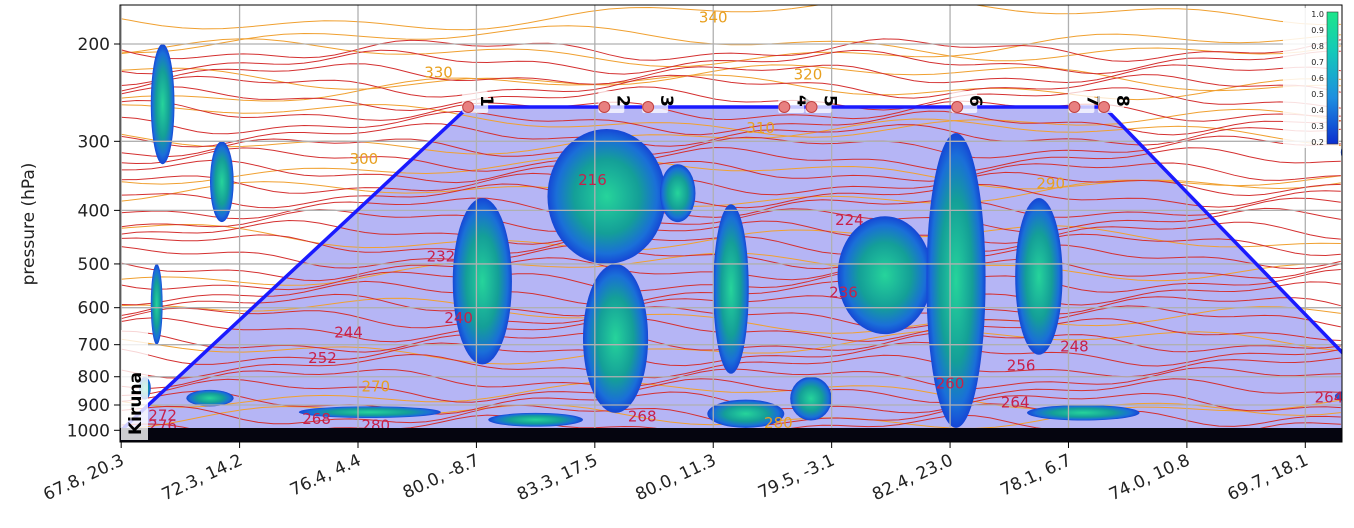 The width and height of the screenshot is (1354, 528). What do you see at coordinates (29, 224) in the screenshot?
I see `y-axis-label: pressure (hPa)` at bounding box center [29, 224].